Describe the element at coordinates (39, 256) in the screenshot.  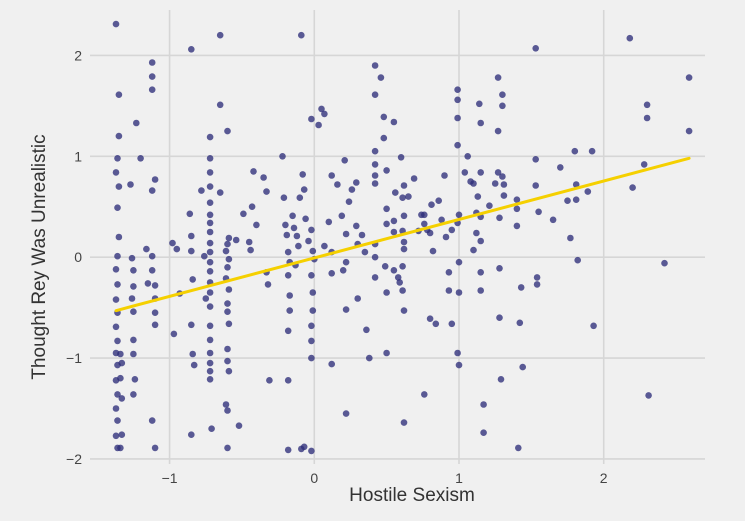
I see `y-axis-title: Thought Rey Was Unrealistic` at that location.